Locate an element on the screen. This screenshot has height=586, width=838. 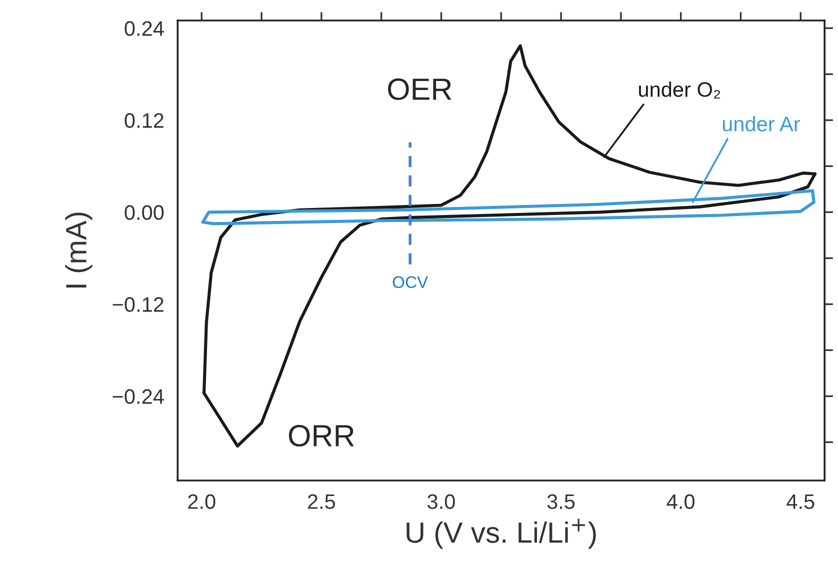
x-tick-label: 3.5 is located at coordinates (561, 502).